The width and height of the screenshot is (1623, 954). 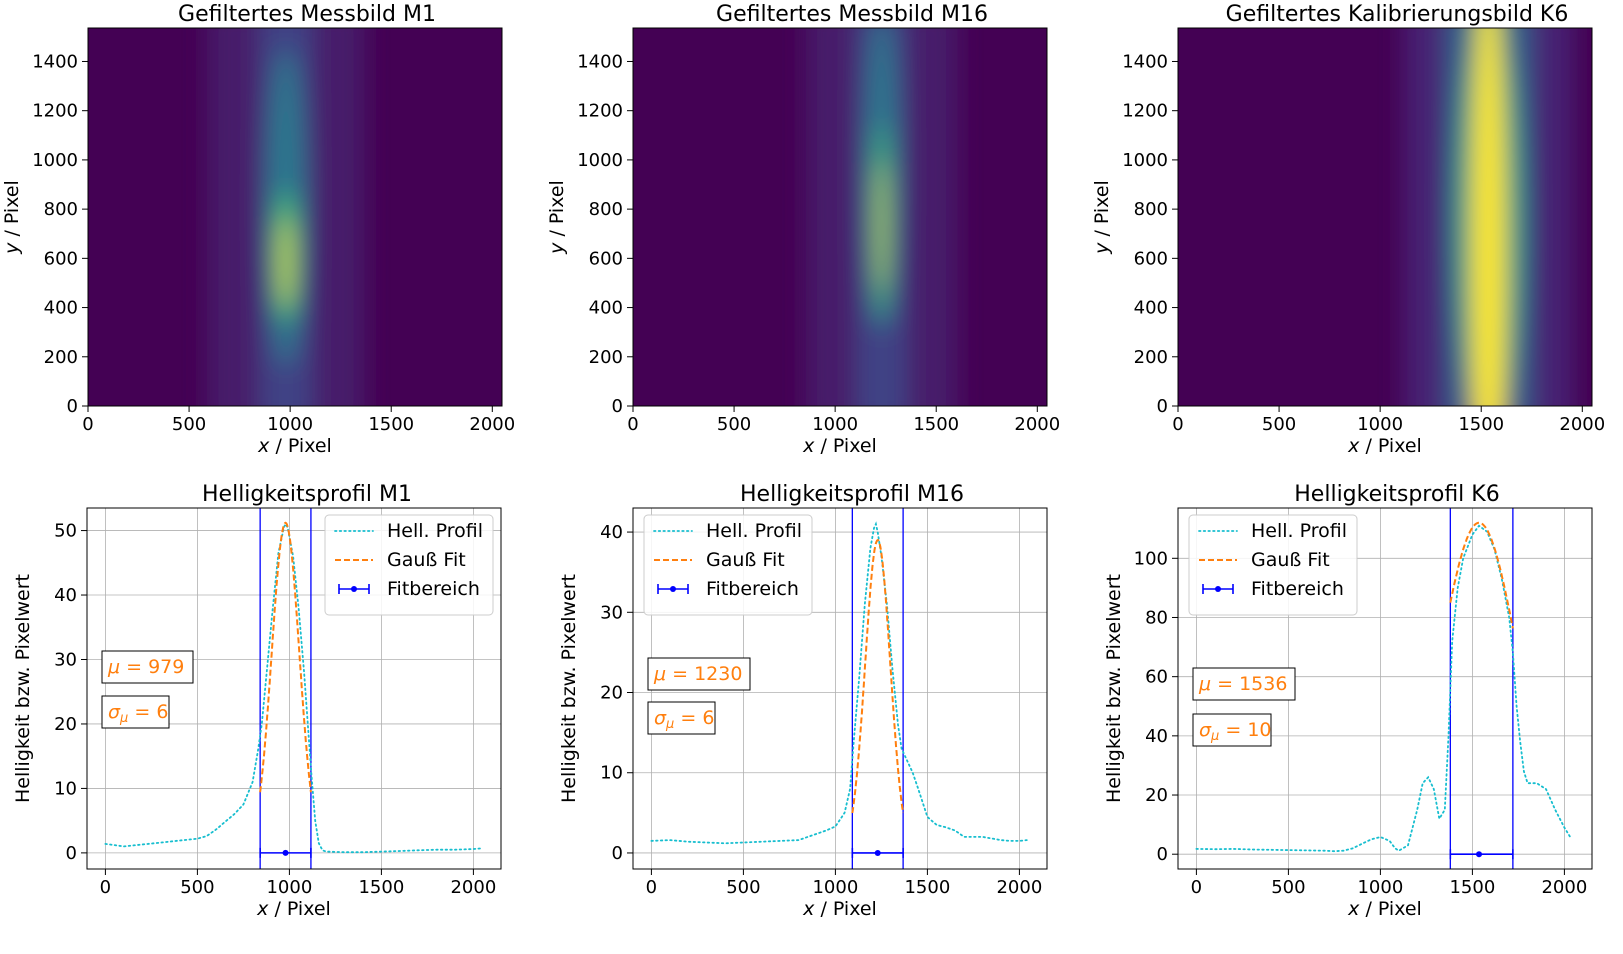 What do you see at coordinates (569, 688) in the screenshot?
I see `y-axis-label: Helligkeit bzw. Pixelwert` at bounding box center [569, 688].